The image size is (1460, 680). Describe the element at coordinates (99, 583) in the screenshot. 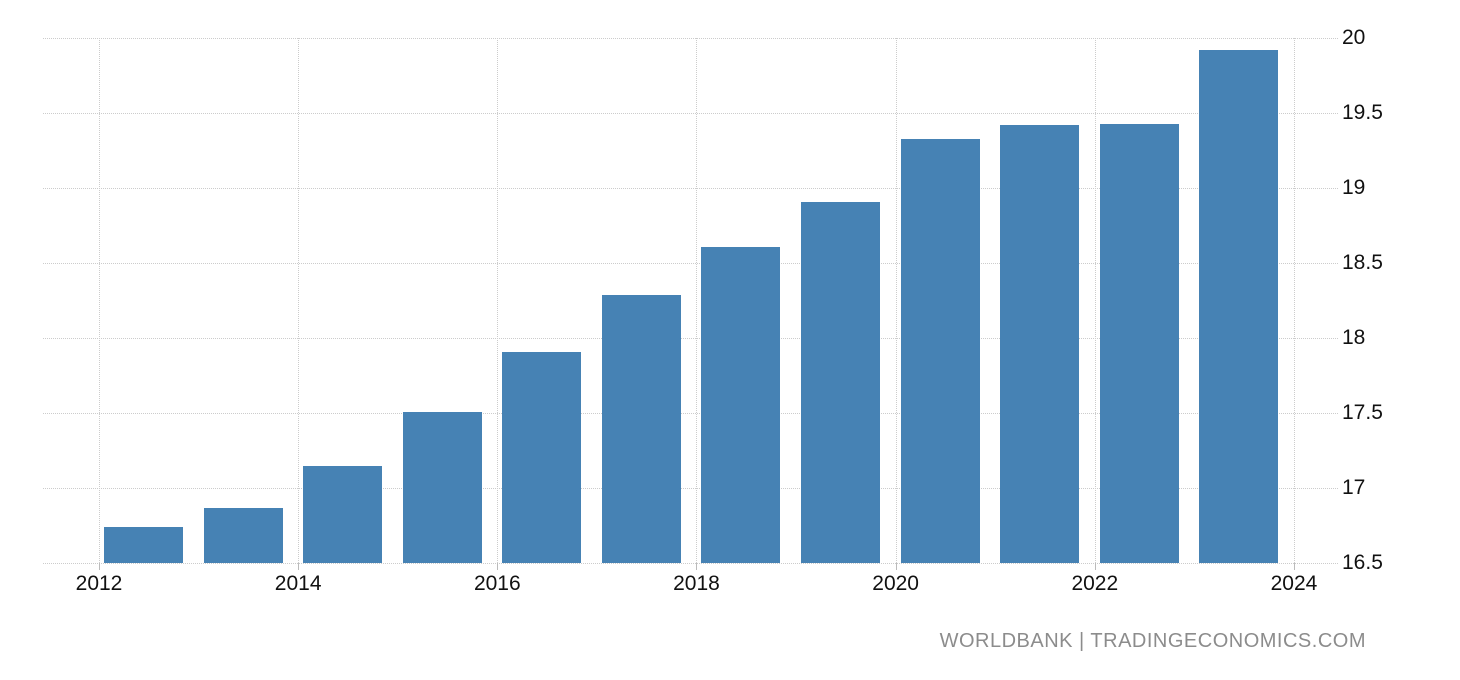

I see `x-axis-tick-label: 2012` at that location.